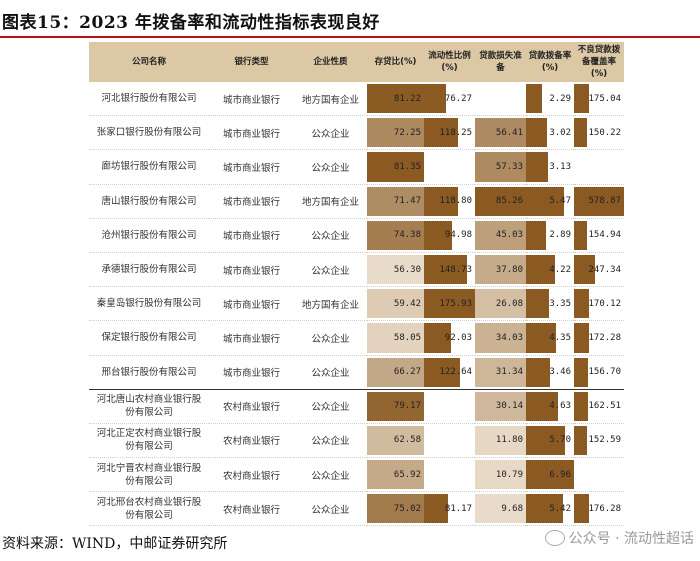 This screenshot has width=700, height=561. Describe the element at coordinates (560, 372) in the screenshot. I see `value-text: 3.46` at that location.